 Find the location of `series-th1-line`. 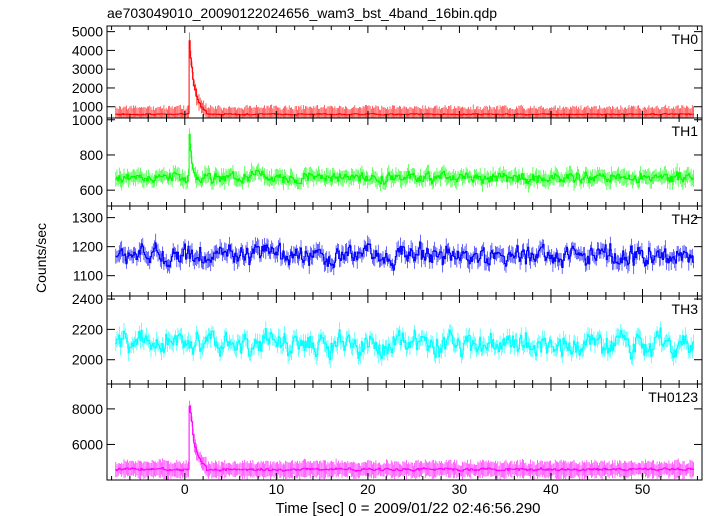

series-th1-line is located at coordinates (405, 159).